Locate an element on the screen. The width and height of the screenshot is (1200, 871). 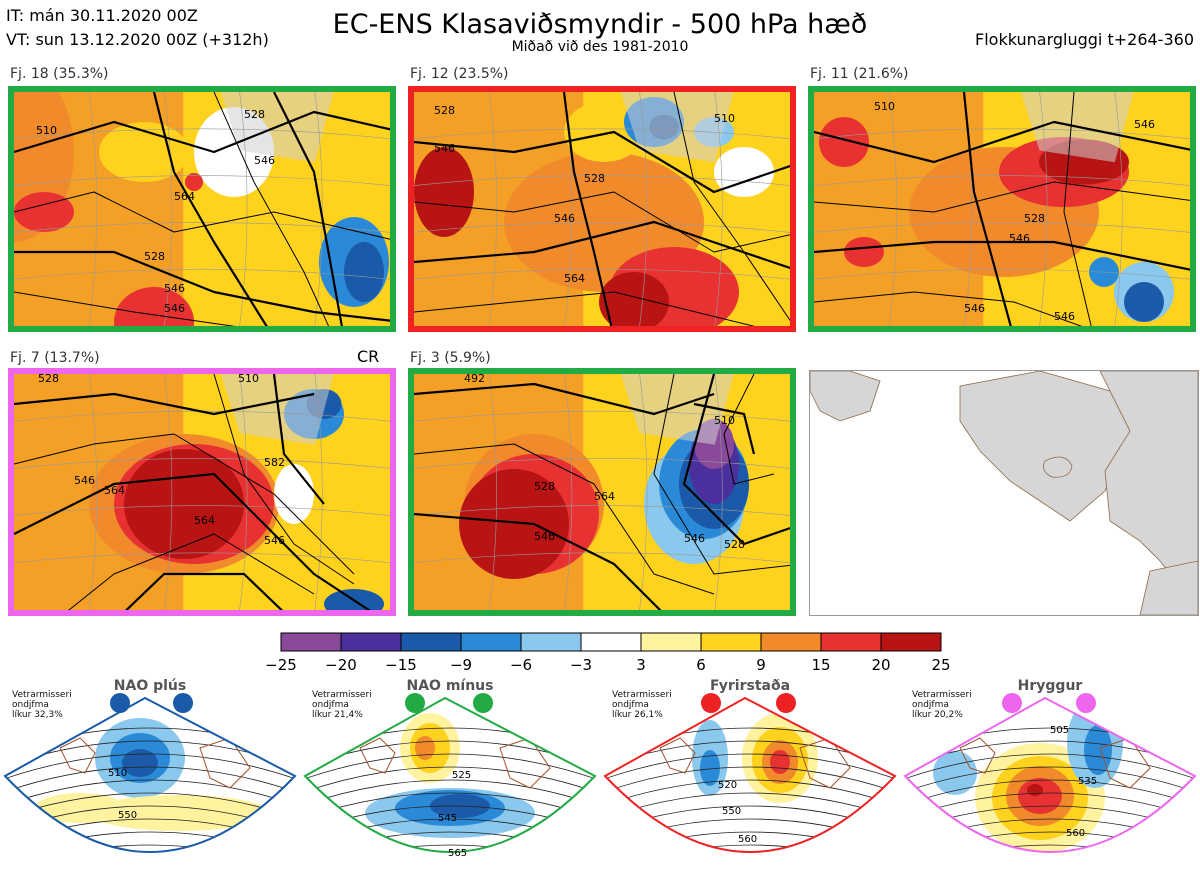
land-mass is located at coordinates (277, 409).